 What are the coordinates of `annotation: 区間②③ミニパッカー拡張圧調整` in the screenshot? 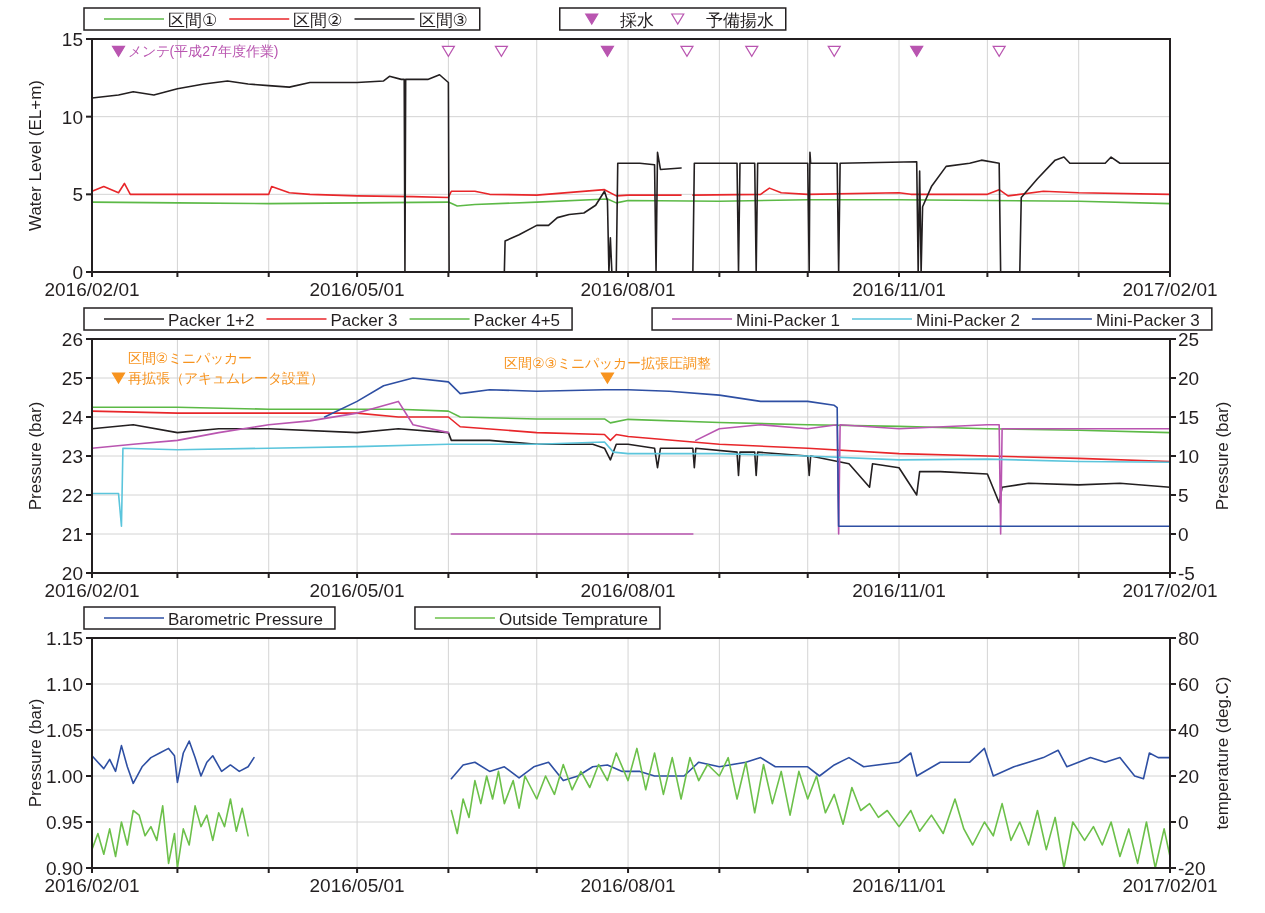 It's located at (607, 363).